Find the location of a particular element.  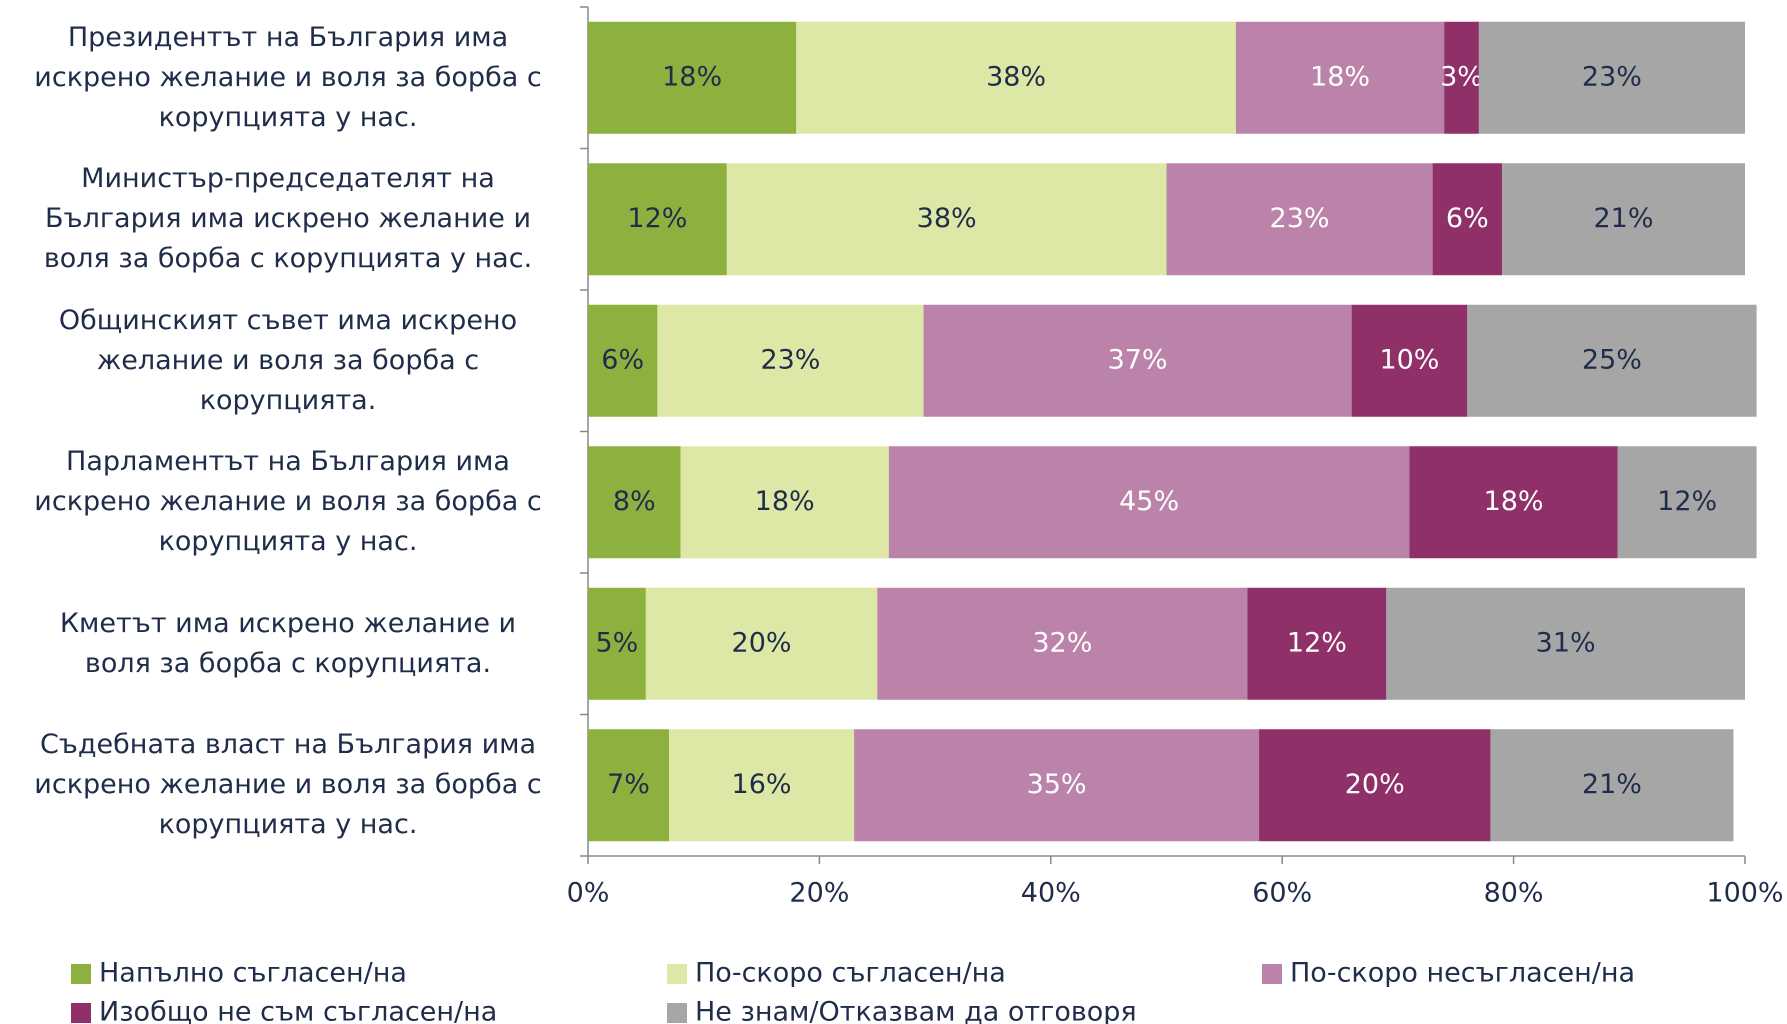

x-tick-label: 60% is located at coordinates (1282, 893).